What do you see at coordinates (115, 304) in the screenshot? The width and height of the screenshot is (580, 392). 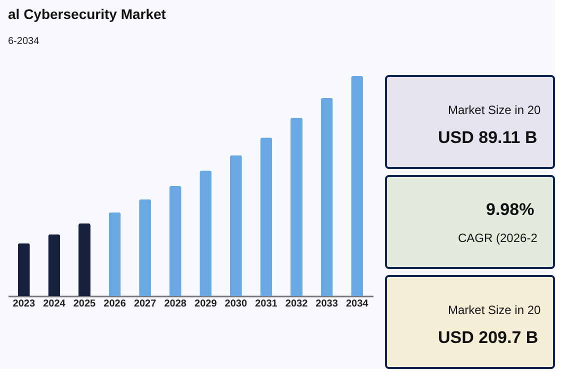 I see `x-tick-label: 2026` at bounding box center [115, 304].